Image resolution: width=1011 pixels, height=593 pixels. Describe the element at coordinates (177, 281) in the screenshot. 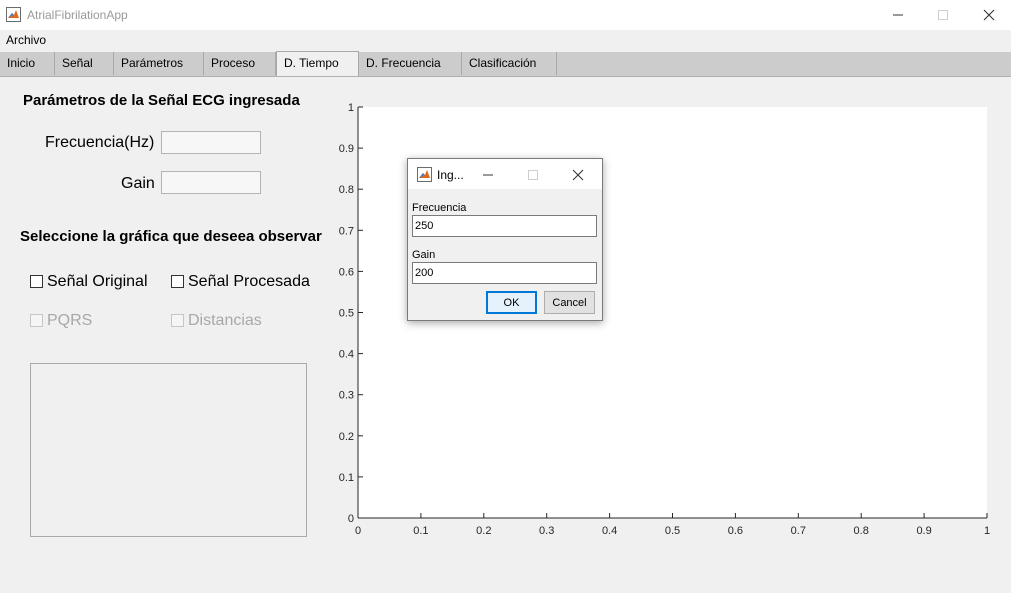

I see `senal-procesada-checkbox` at that location.